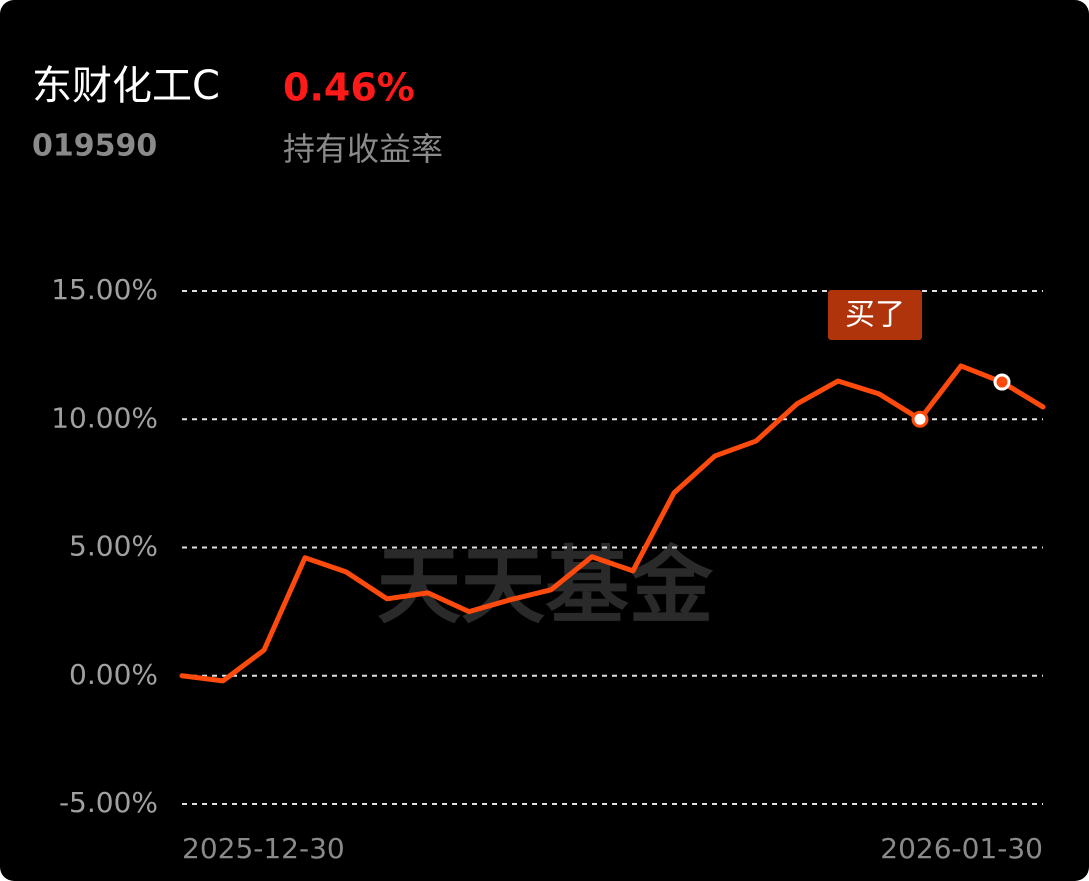 The width and height of the screenshot is (1089, 881). Describe the element at coordinates (104, 289) in the screenshot. I see `y-tick-label: 15.00%` at that location.